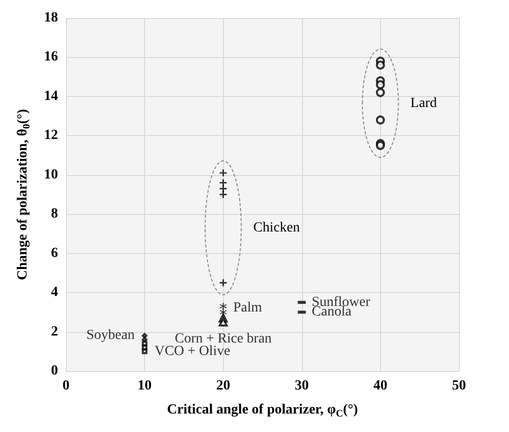 This screenshot has height=432, width=509. I want to click on y-tick-label: 6, so click(54, 253).